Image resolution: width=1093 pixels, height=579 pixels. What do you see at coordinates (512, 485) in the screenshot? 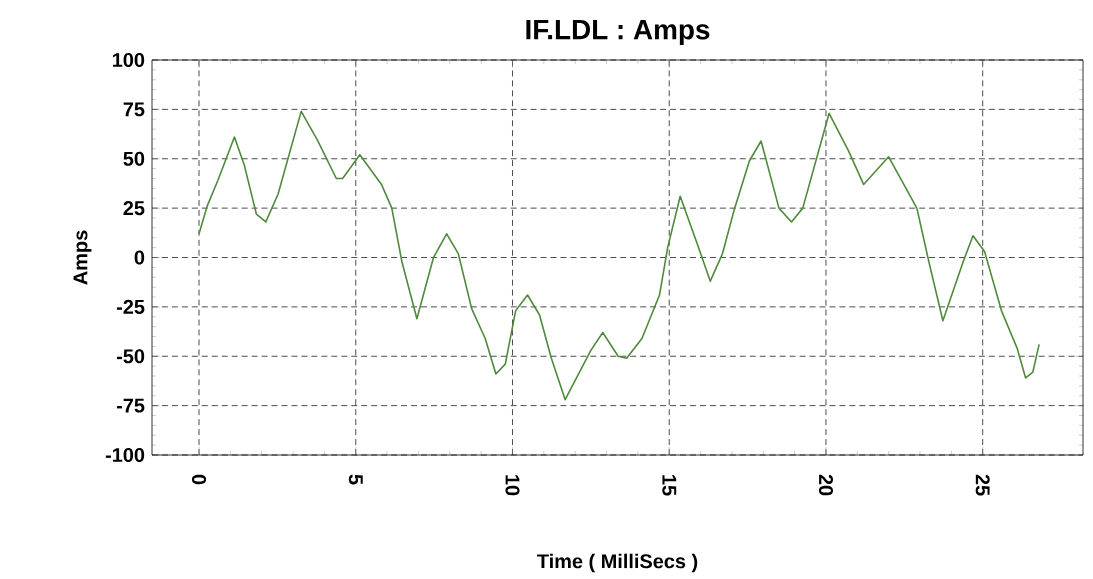
I see `x-tick-label: 10` at bounding box center [512, 485].